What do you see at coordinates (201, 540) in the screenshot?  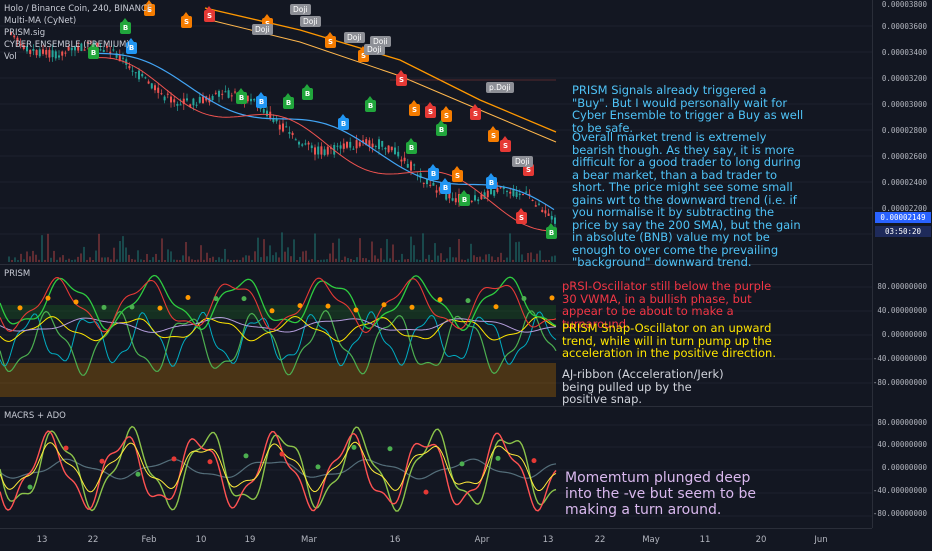 I see `time-tick: 10` at bounding box center [201, 540].